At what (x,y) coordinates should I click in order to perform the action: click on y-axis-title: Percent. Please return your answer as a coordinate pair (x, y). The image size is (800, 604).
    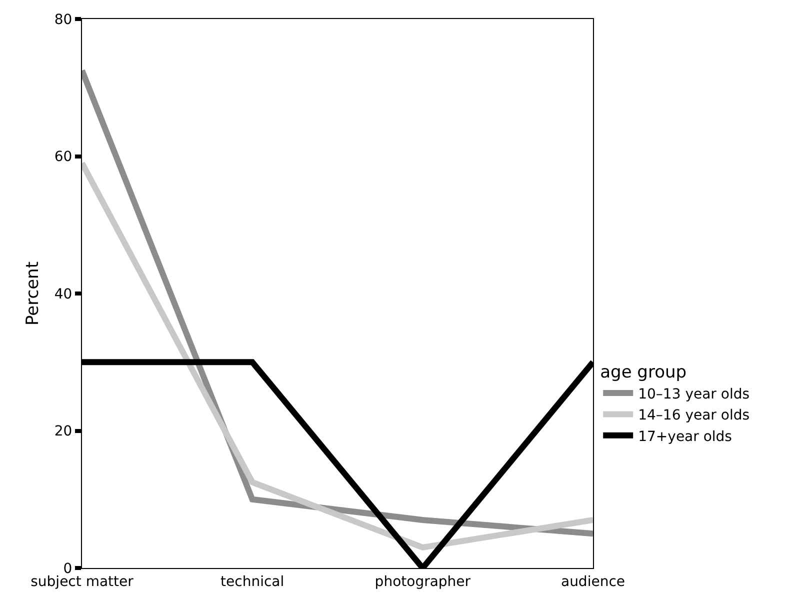
    Looking at the image, I should click on (33, 293).